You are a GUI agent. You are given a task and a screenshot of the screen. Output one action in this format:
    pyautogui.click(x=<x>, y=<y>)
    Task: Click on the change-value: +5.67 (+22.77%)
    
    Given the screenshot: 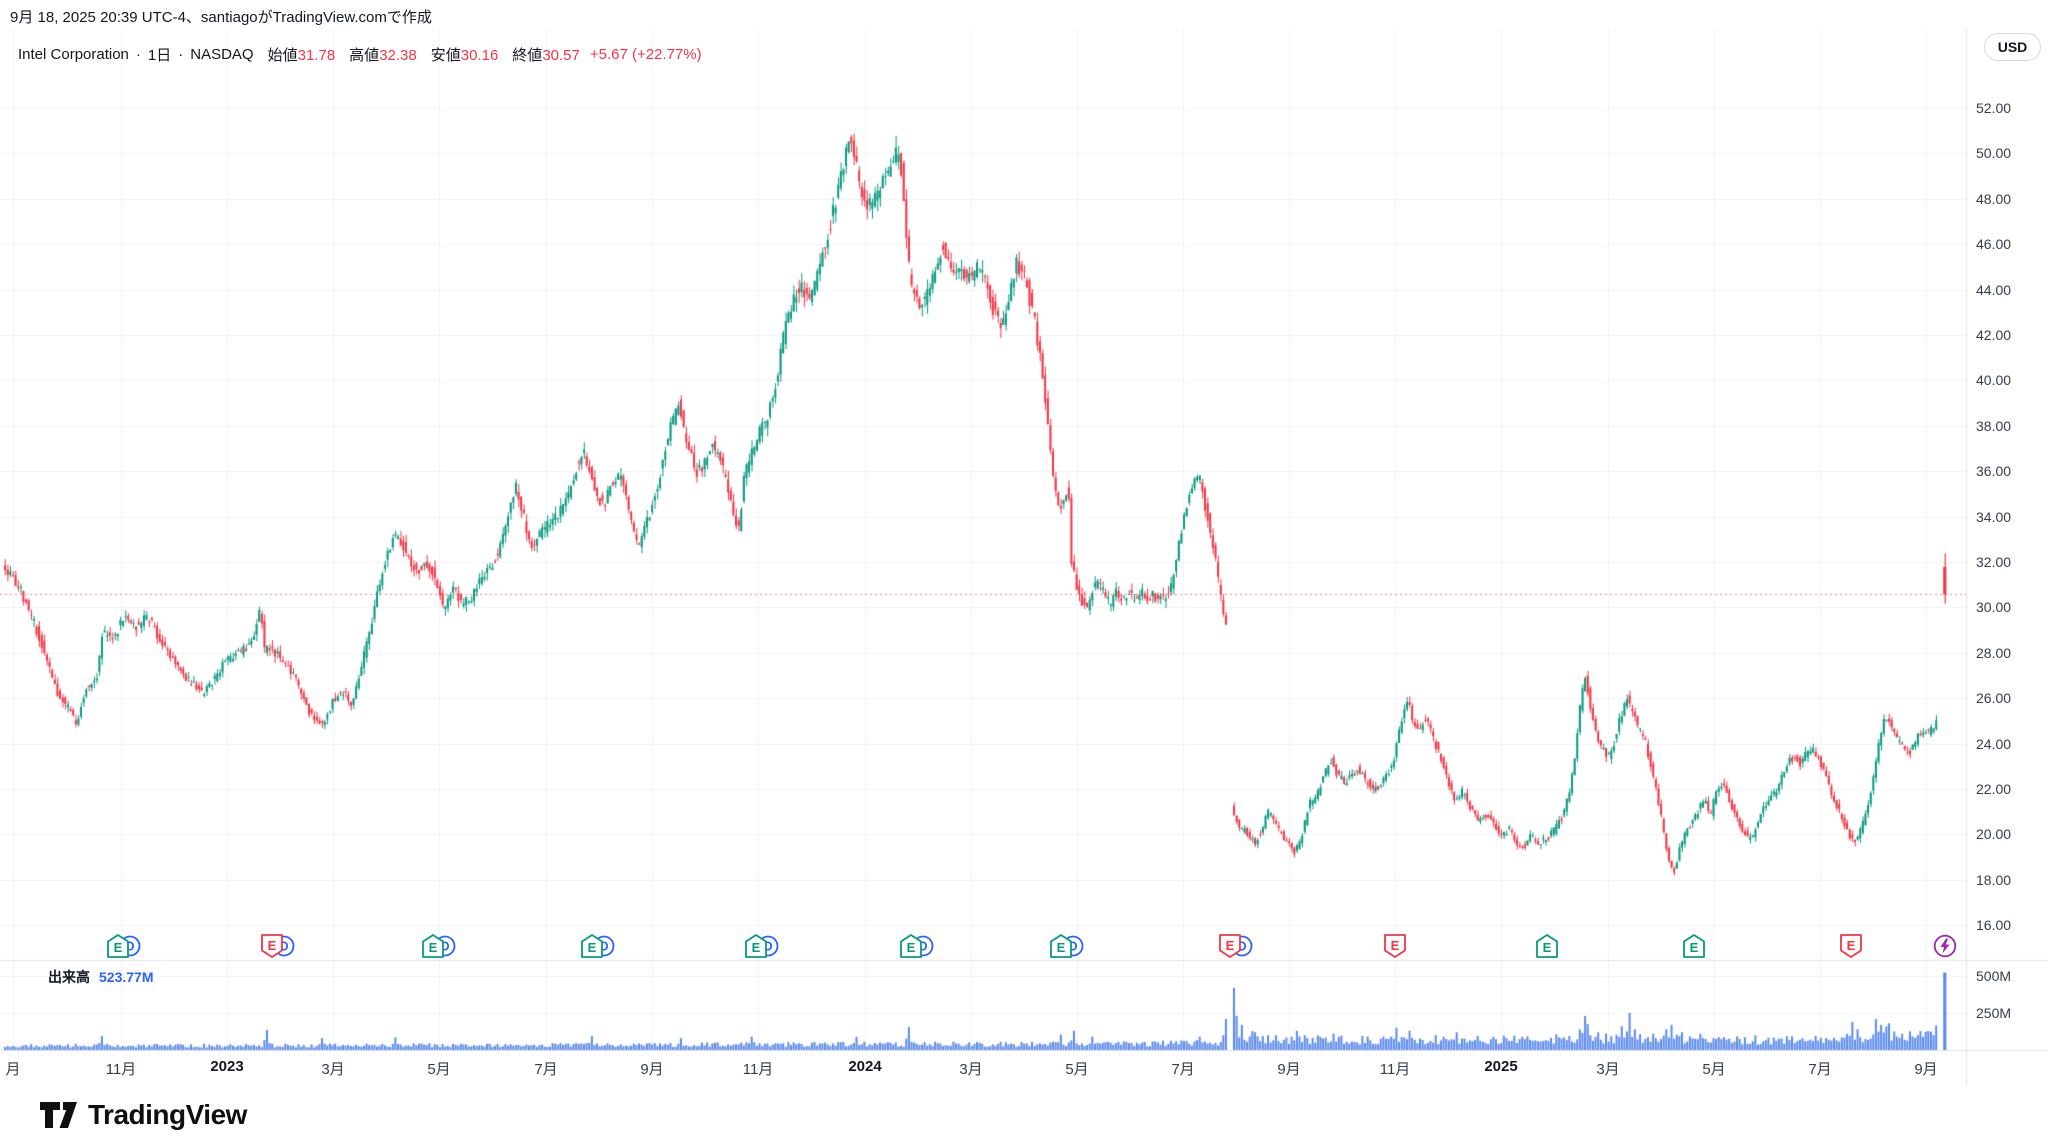 What is the action you would take?
    pyautogui.click(x=645, y=54)
    